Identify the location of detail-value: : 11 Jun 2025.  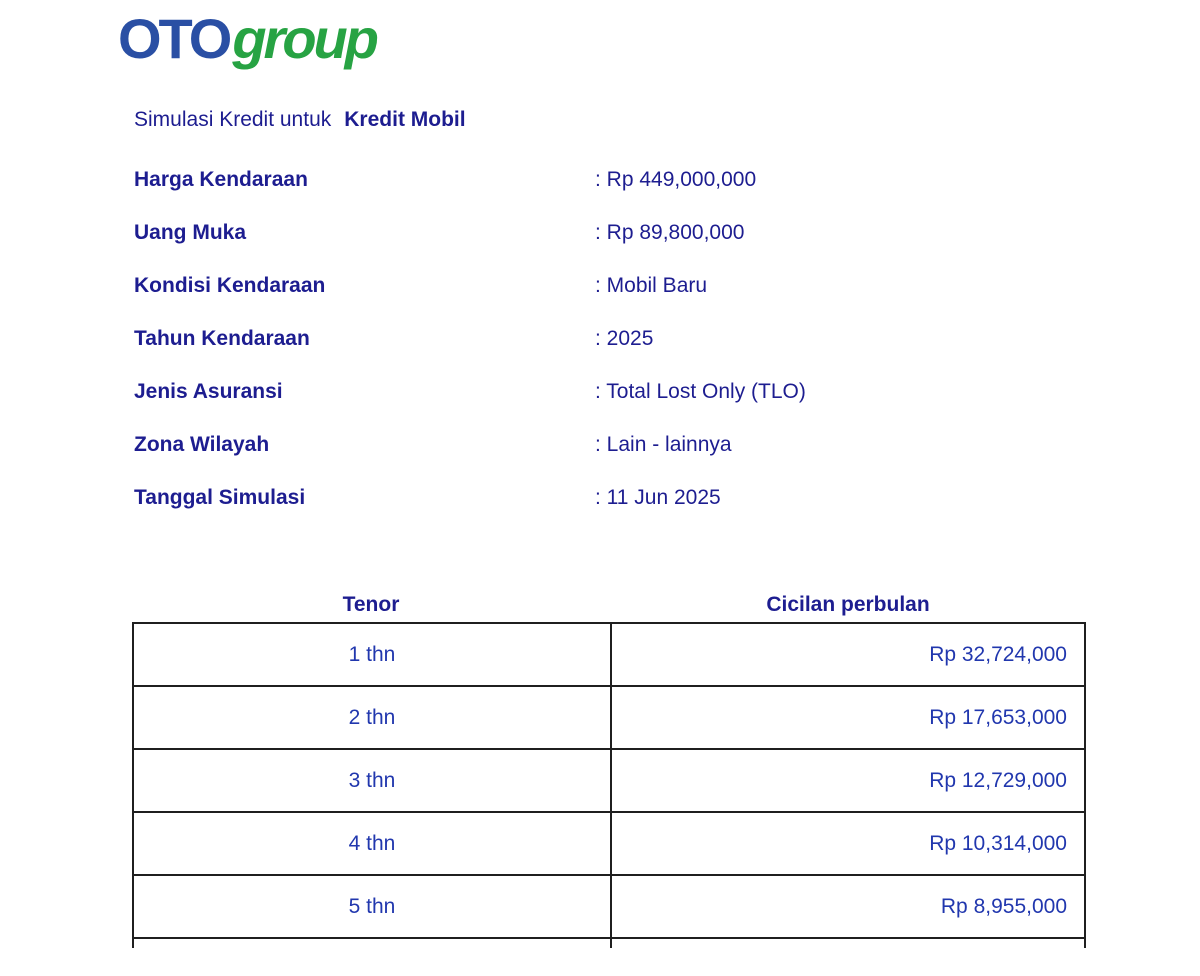
(658, 497).